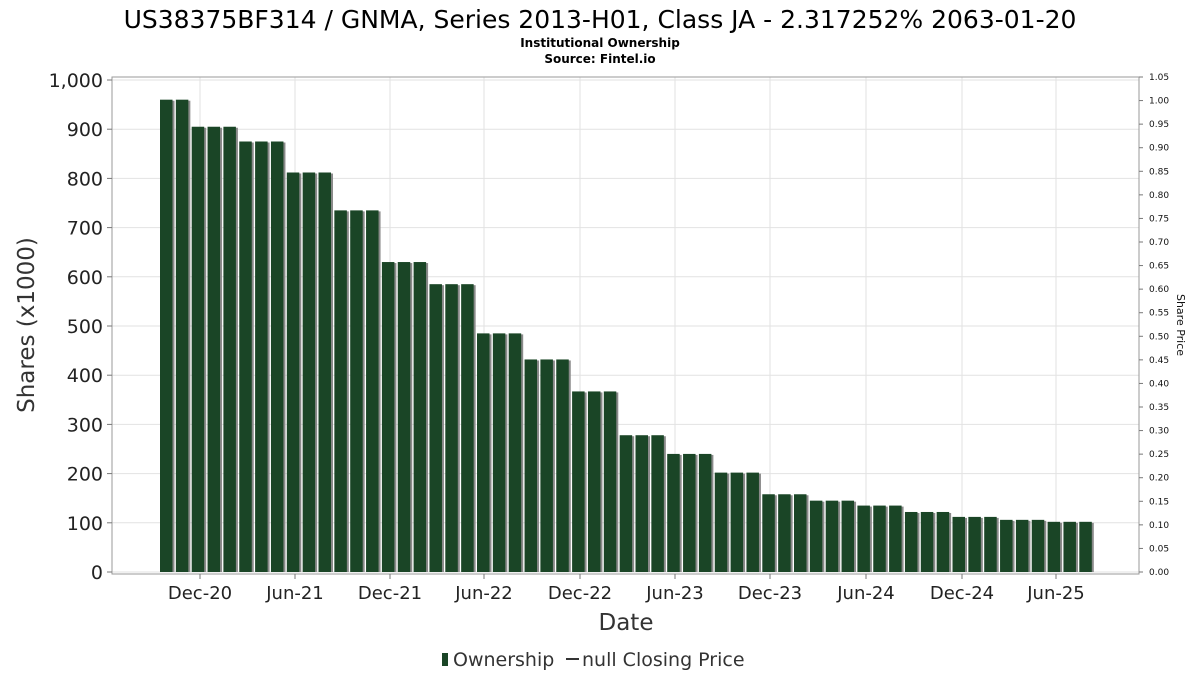 The width and height of the screenshot is (1200, 675). I want to click on y2-tick-label: 0.25, so click(1159, 455).